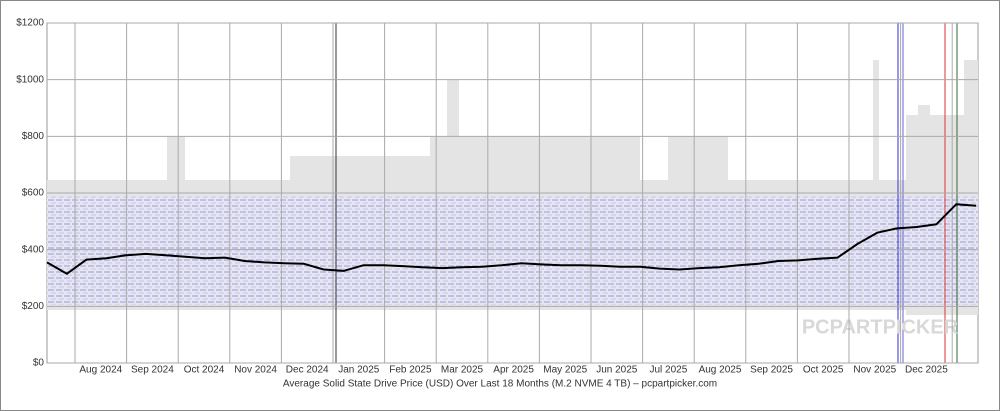 Image resolution: width=1000 pixels, height=411 pixels. What do you see at coordinates (100, 370) in the screenshot?
I see `x-tick-label: Aug 2024` at bounding box center [100, 370].